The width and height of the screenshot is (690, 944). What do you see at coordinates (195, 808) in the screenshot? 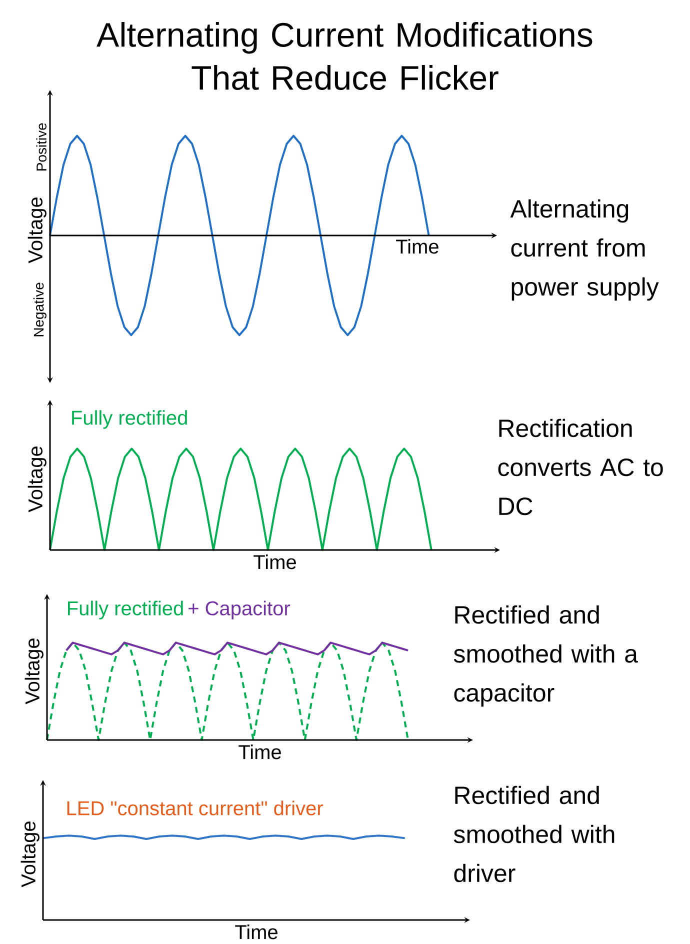
I see `text: LED "constant current" driver` at bounding box center [195, 808].